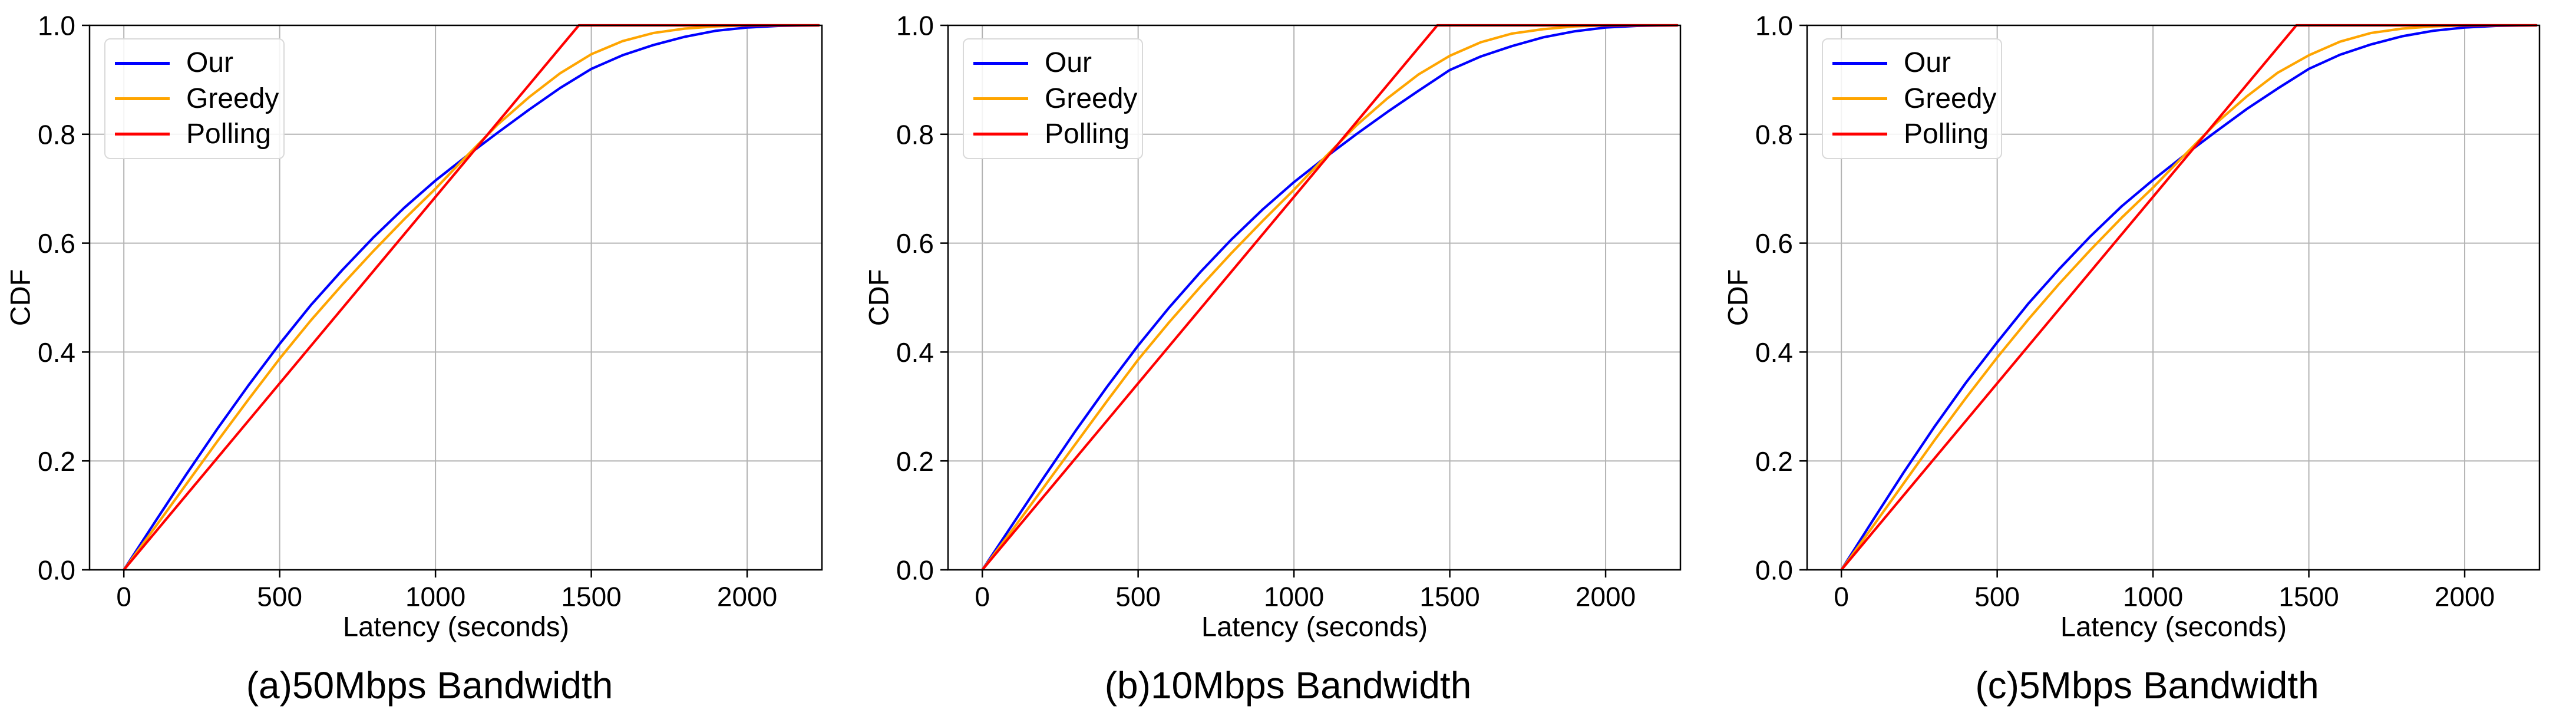 The image size is (2576, 726). What do you see at coordinates (1288, 685) in the screenshot?
I see `subplot-caption: (b)10Mbps Bandwidth` at bounding box center [1288, 685].